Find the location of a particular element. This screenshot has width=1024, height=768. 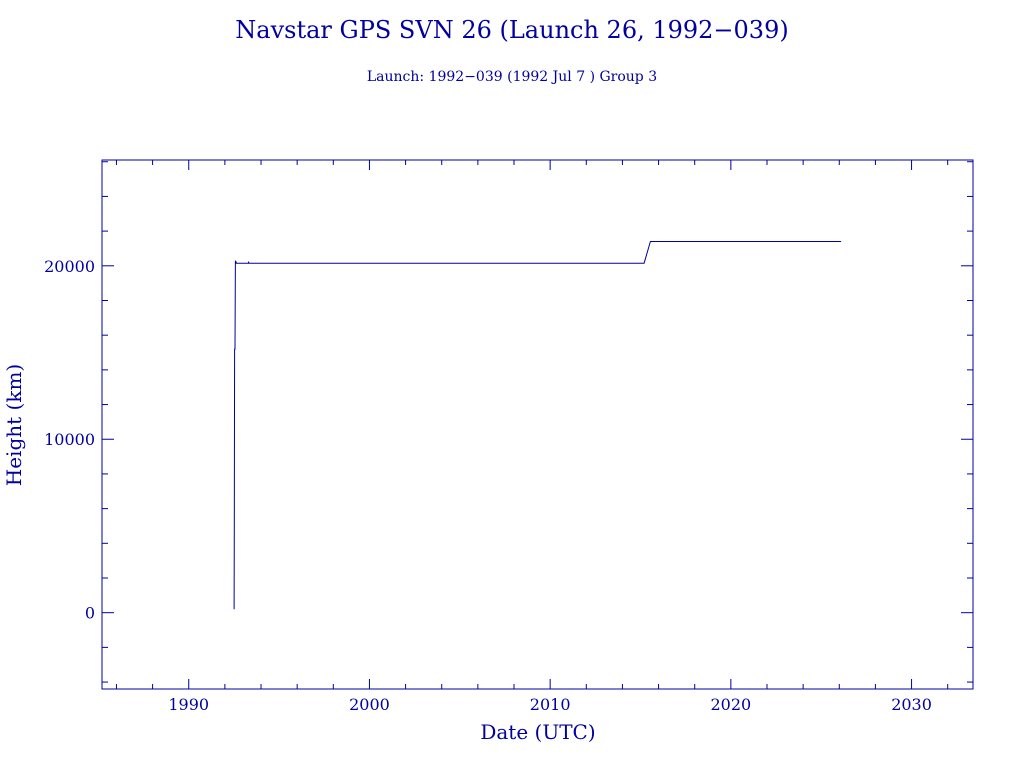

x-axis-label: Date (UTC) is located at coordinates (537, 732).